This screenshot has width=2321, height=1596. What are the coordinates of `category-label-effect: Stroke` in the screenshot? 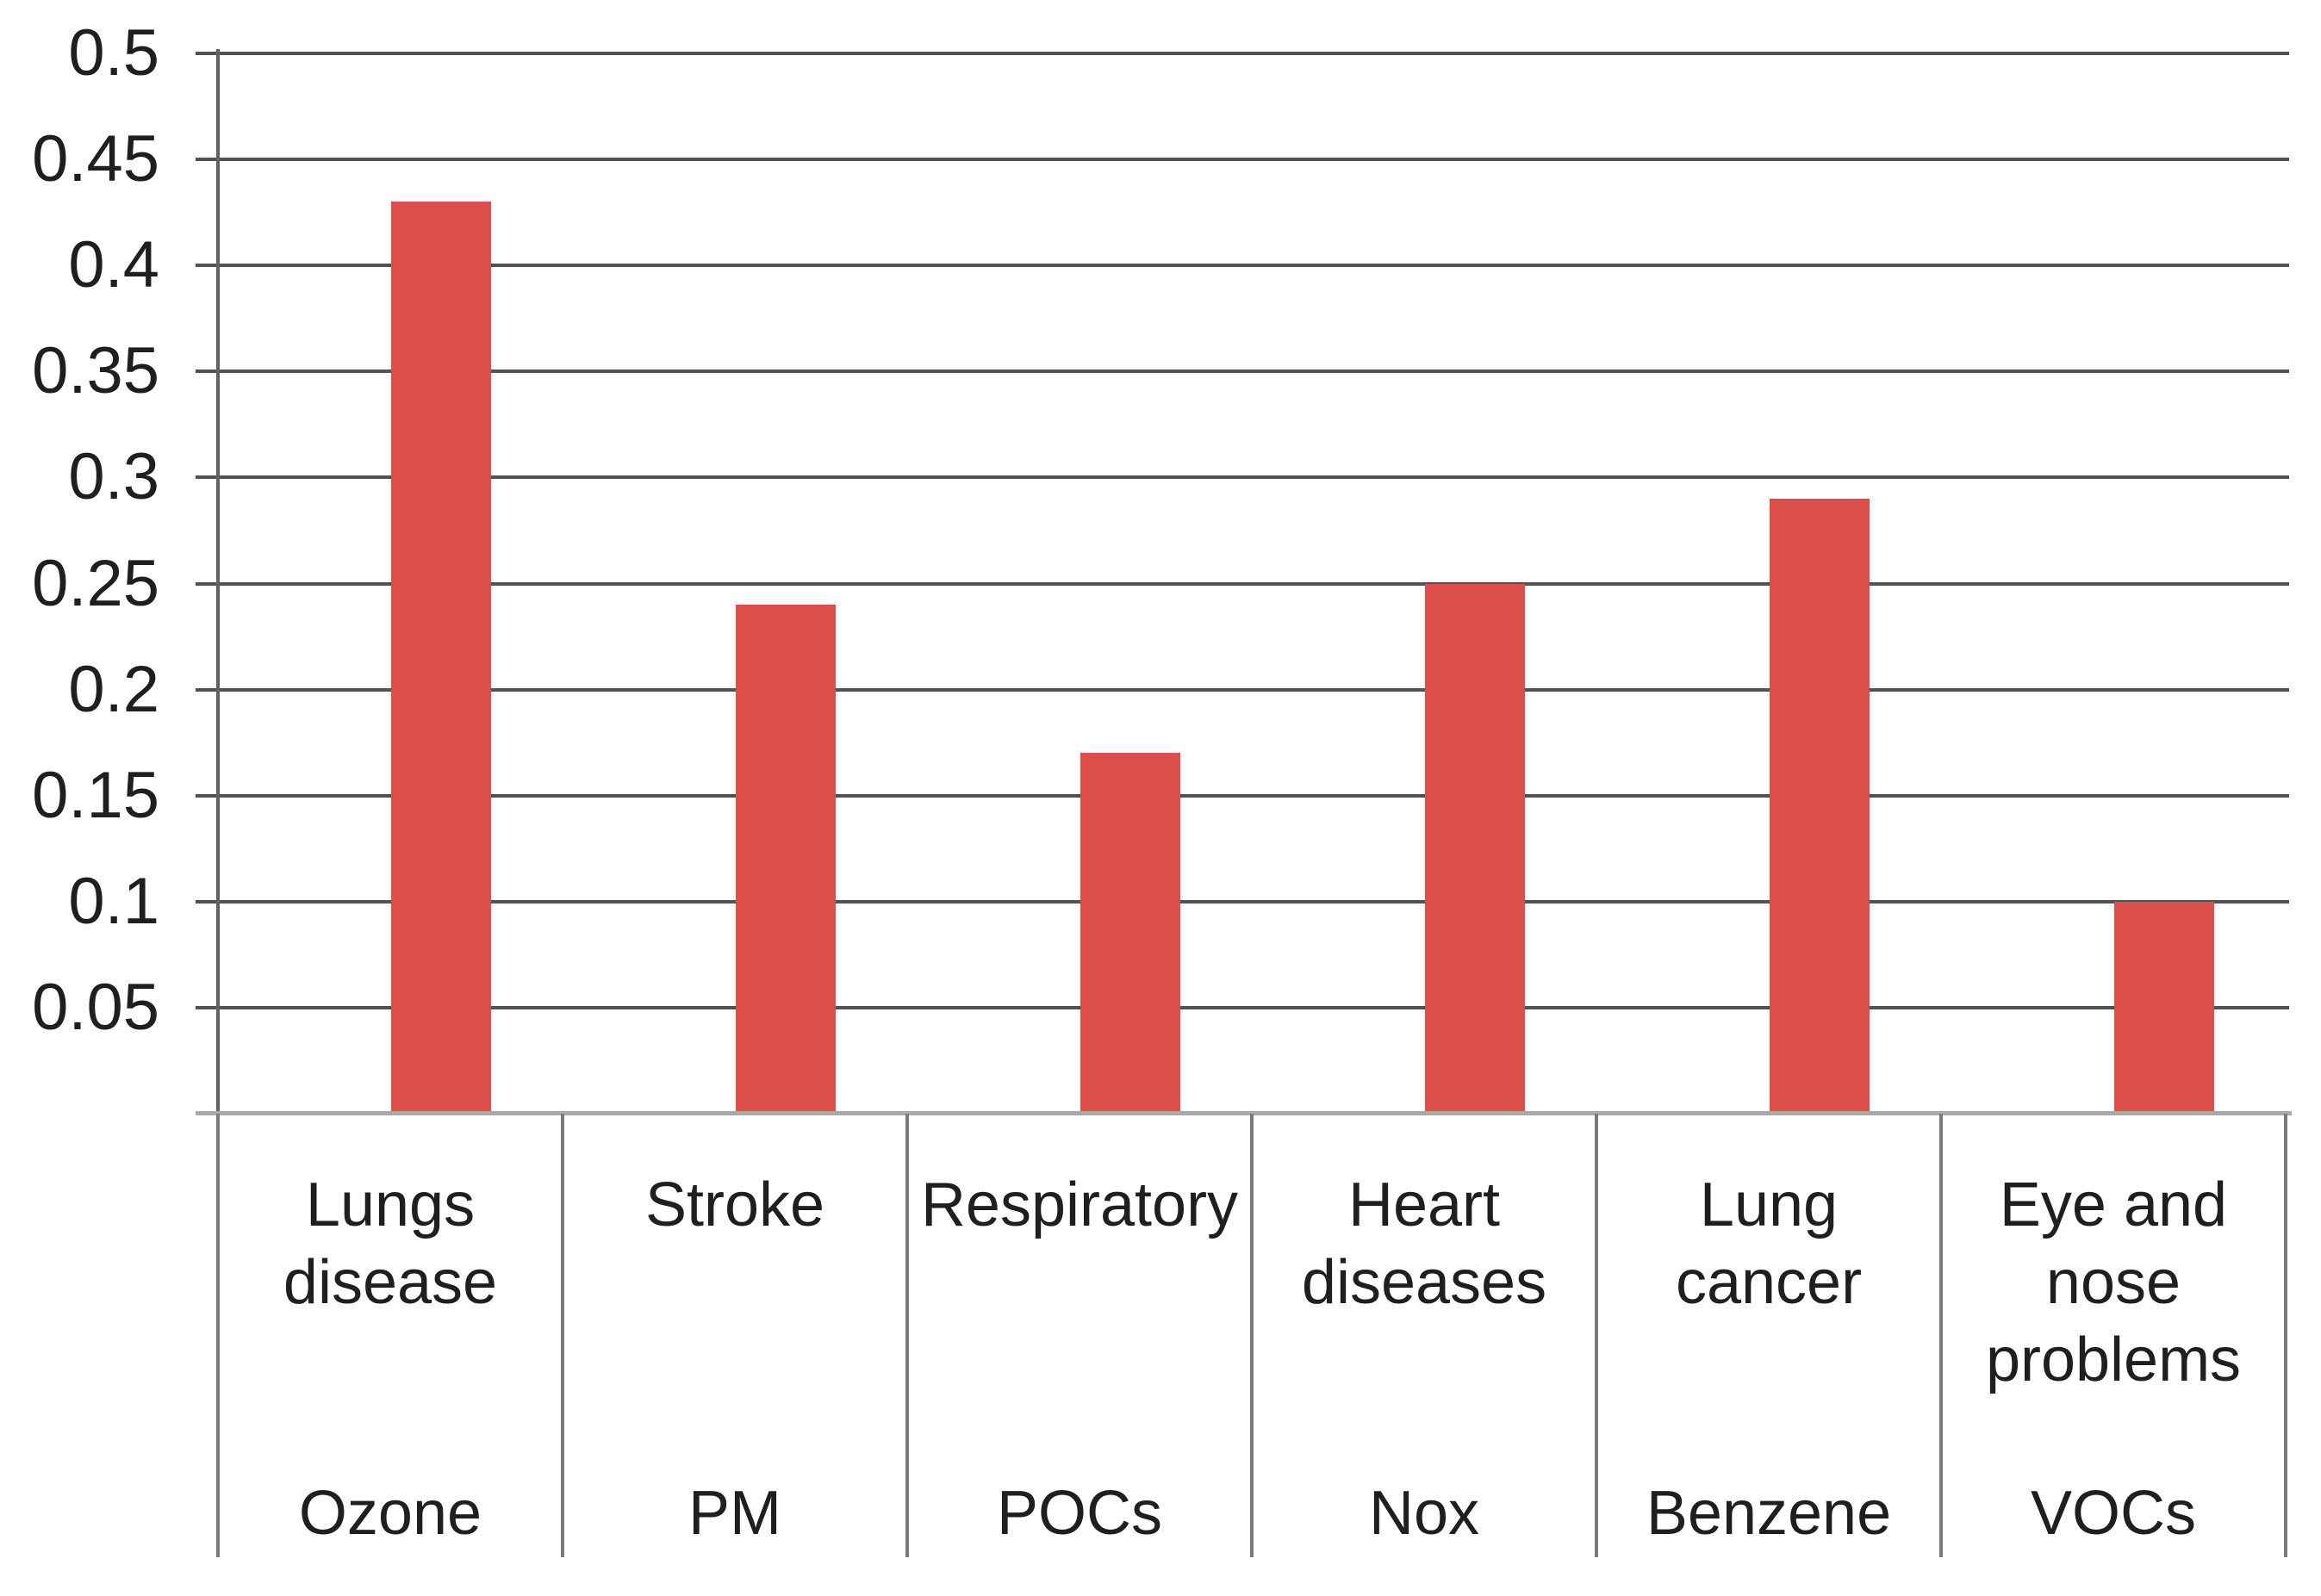 It's located at (734, 1205).